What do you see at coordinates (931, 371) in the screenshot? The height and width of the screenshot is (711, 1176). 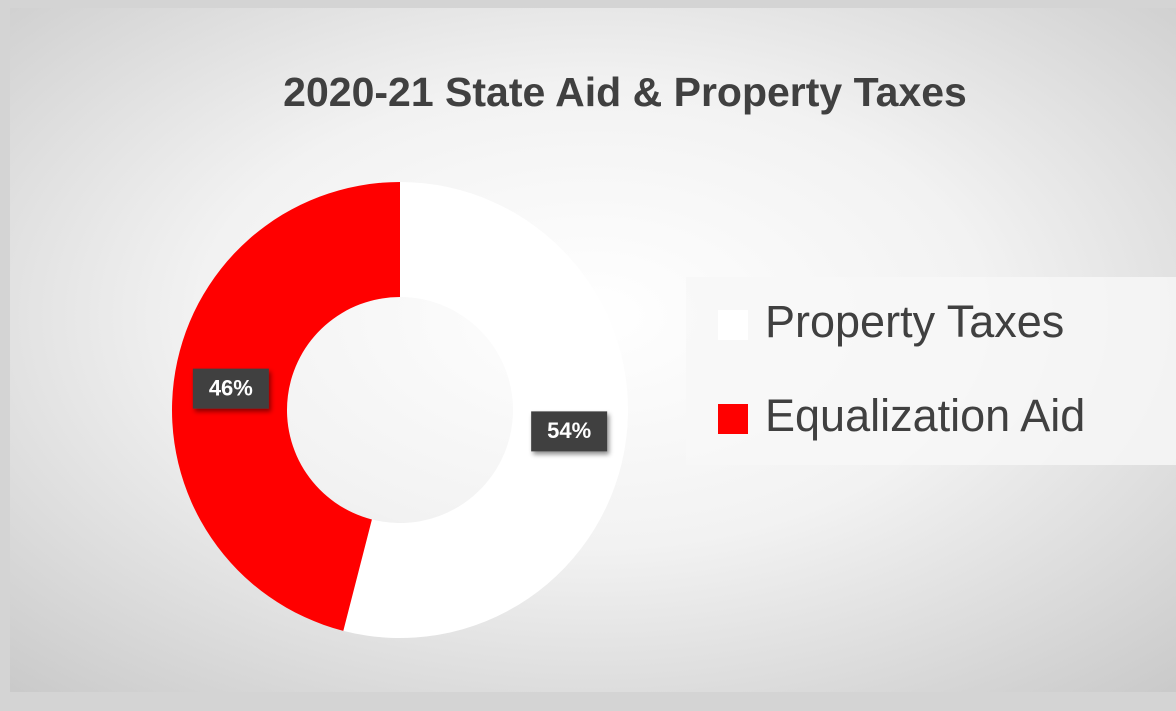 I see `legend-box` at bounding box center [931, 371].